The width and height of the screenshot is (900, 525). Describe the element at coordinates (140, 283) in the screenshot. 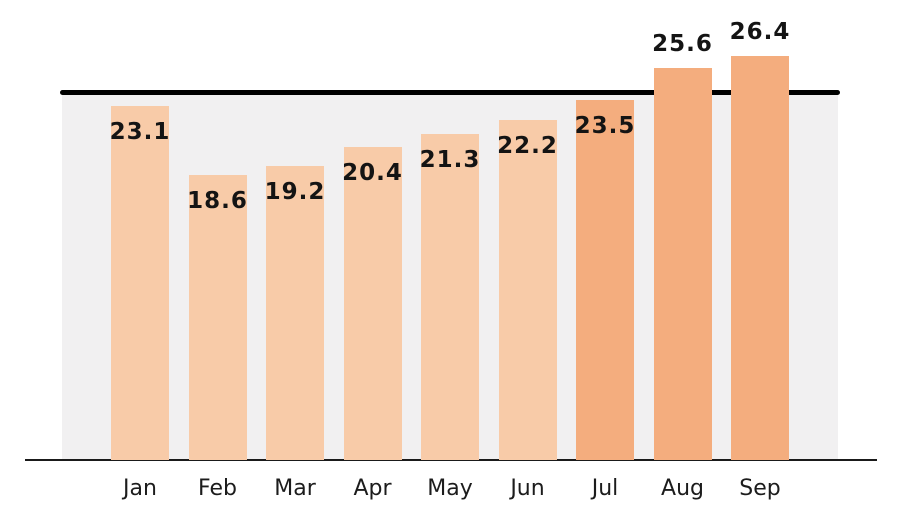

I see `bar-jan` at that location.